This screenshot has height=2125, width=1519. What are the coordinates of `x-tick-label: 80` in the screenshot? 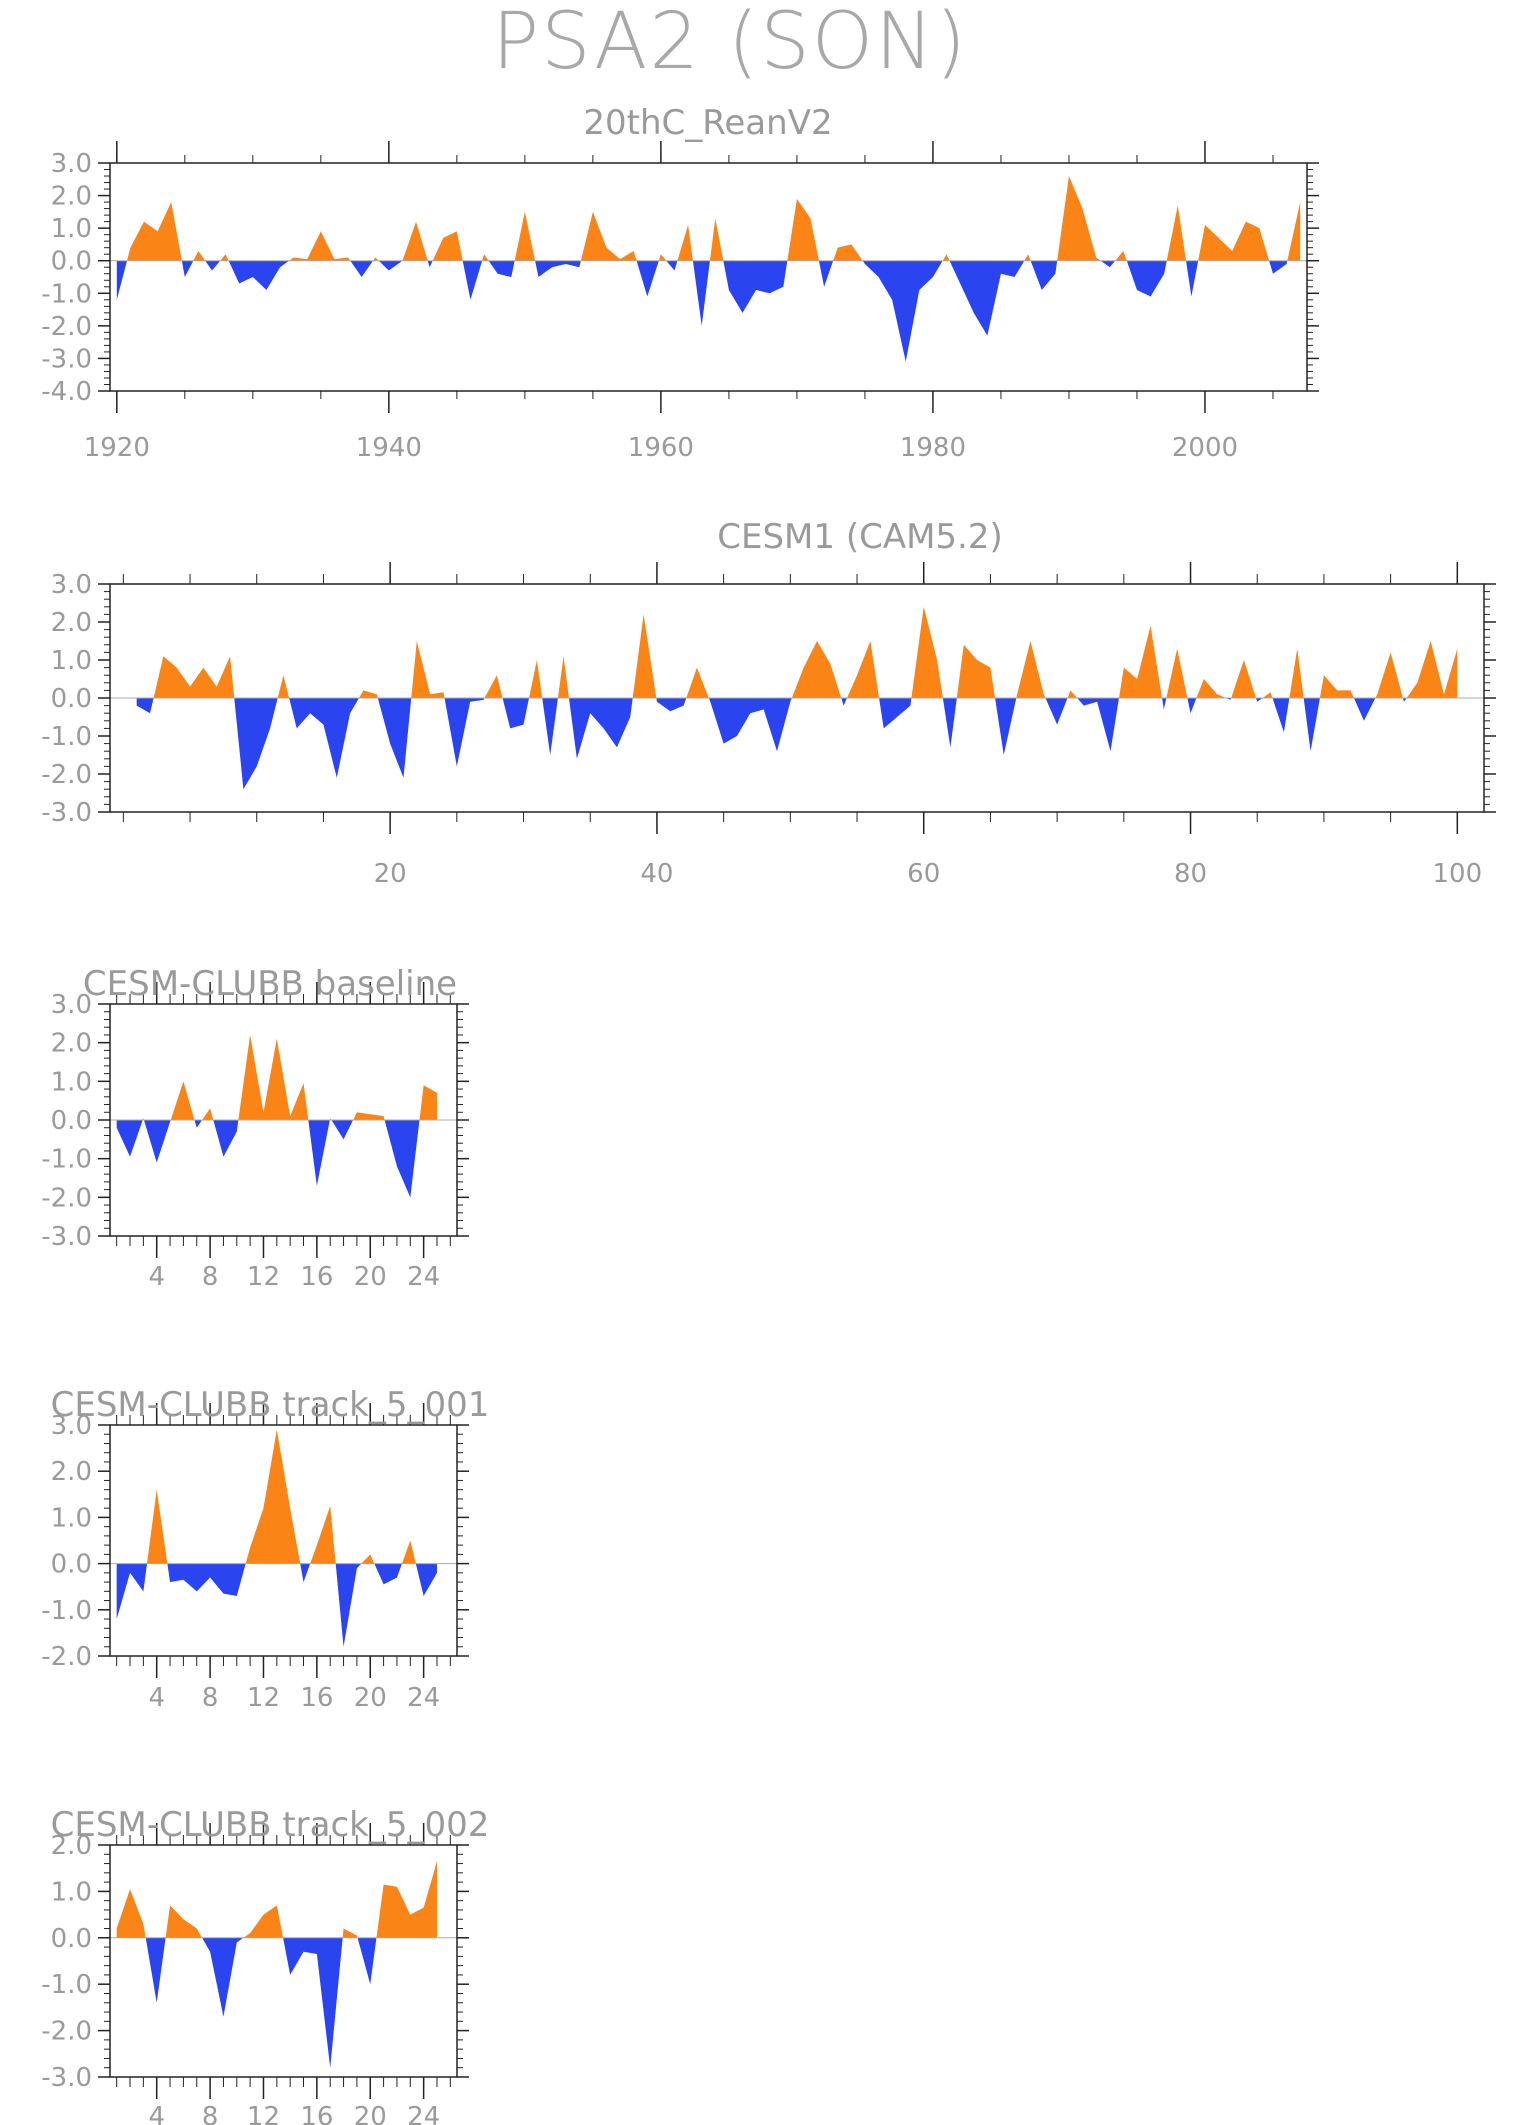 It's located at (1190, 874).